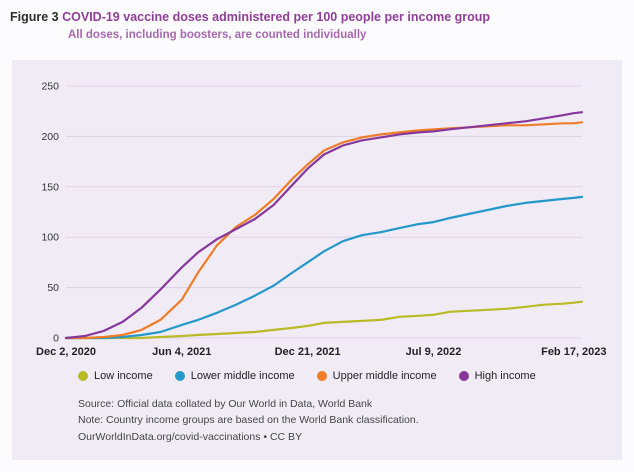 This screenshot has height=472, width=634. What do you see at coordinates (573, 352) in the screenshot?
I see `x-tick-label: Feb 17, 2023` at bounding box center [573, 352].